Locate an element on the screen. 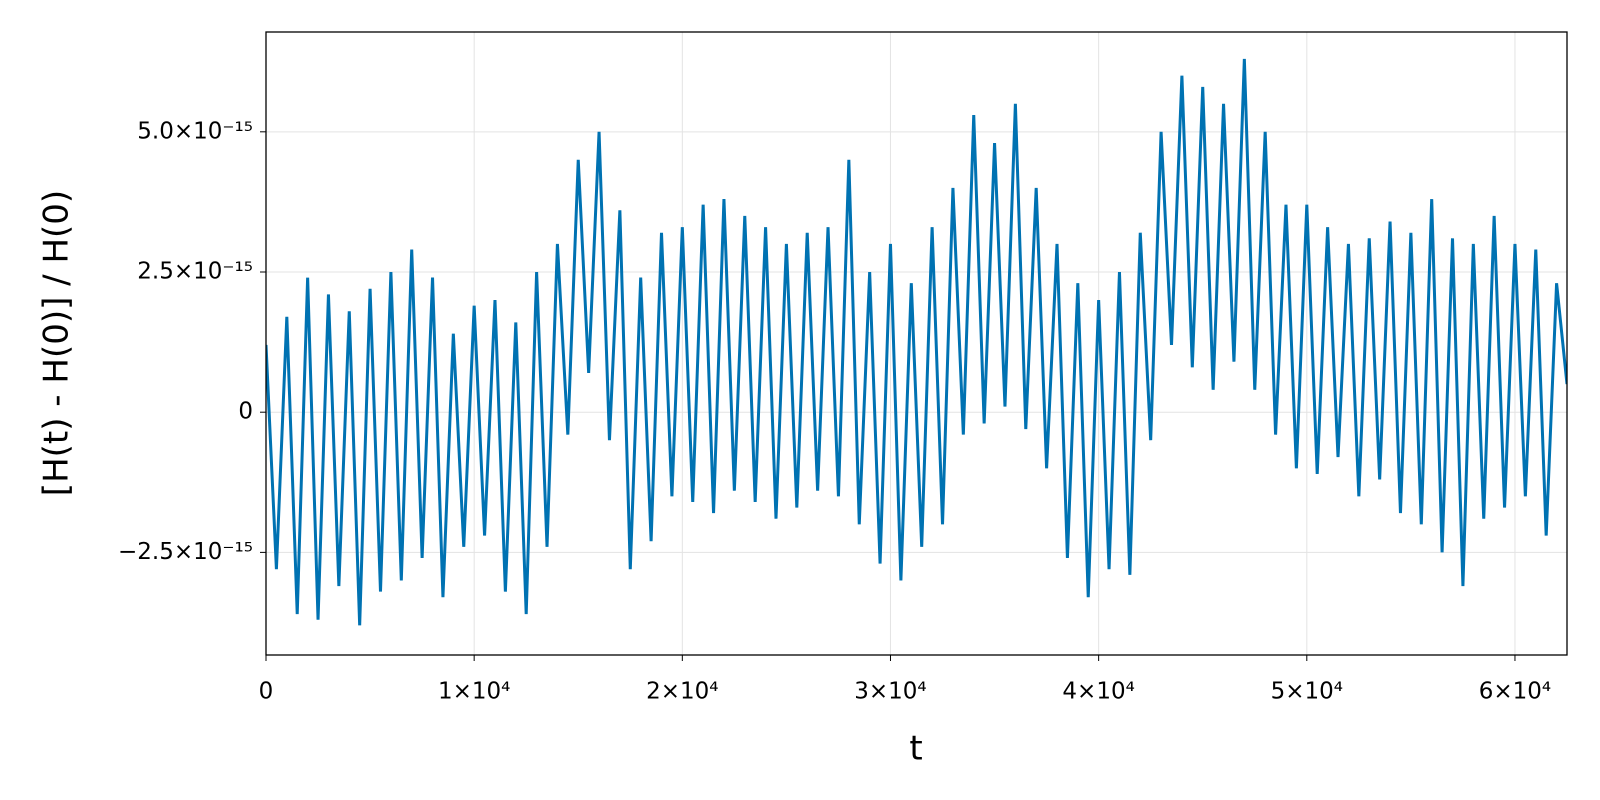  x-tick-label: 1×10⁴ is located at coordinates (474, 692).